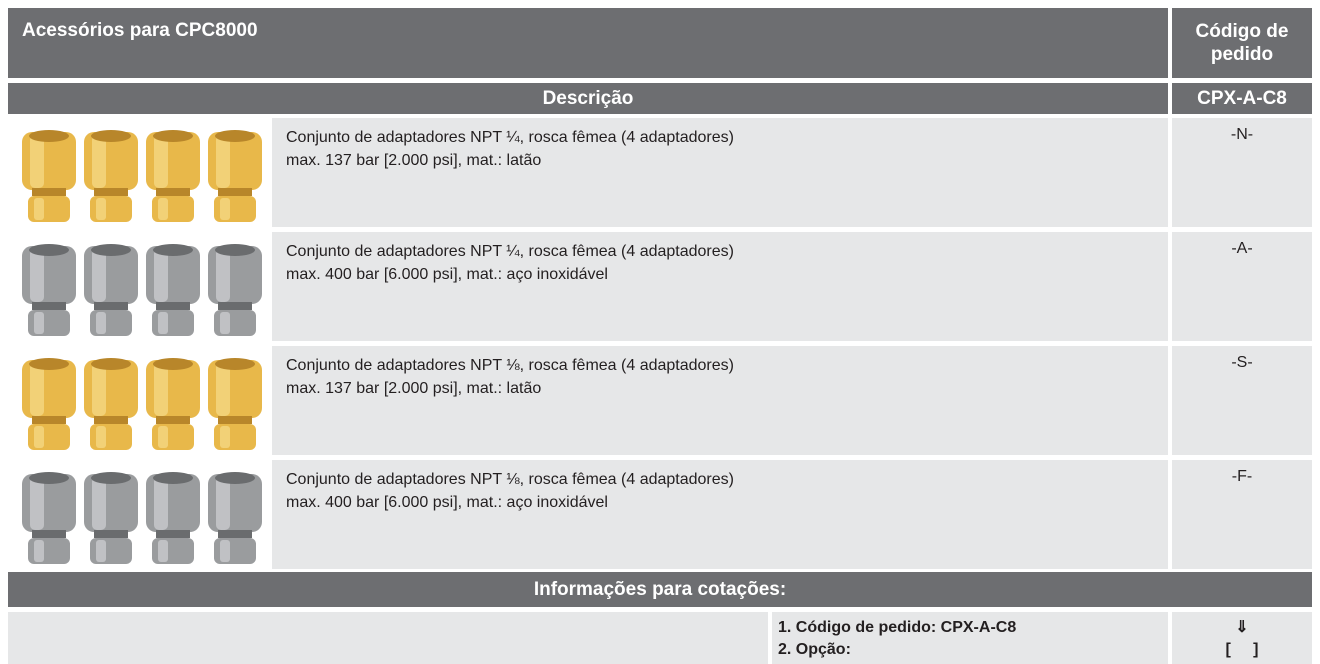  What do you see at coordinates (1242, 649) in the screenshot?
I see `quote-bracket: [ ]` at bounding box center [1242, 649].